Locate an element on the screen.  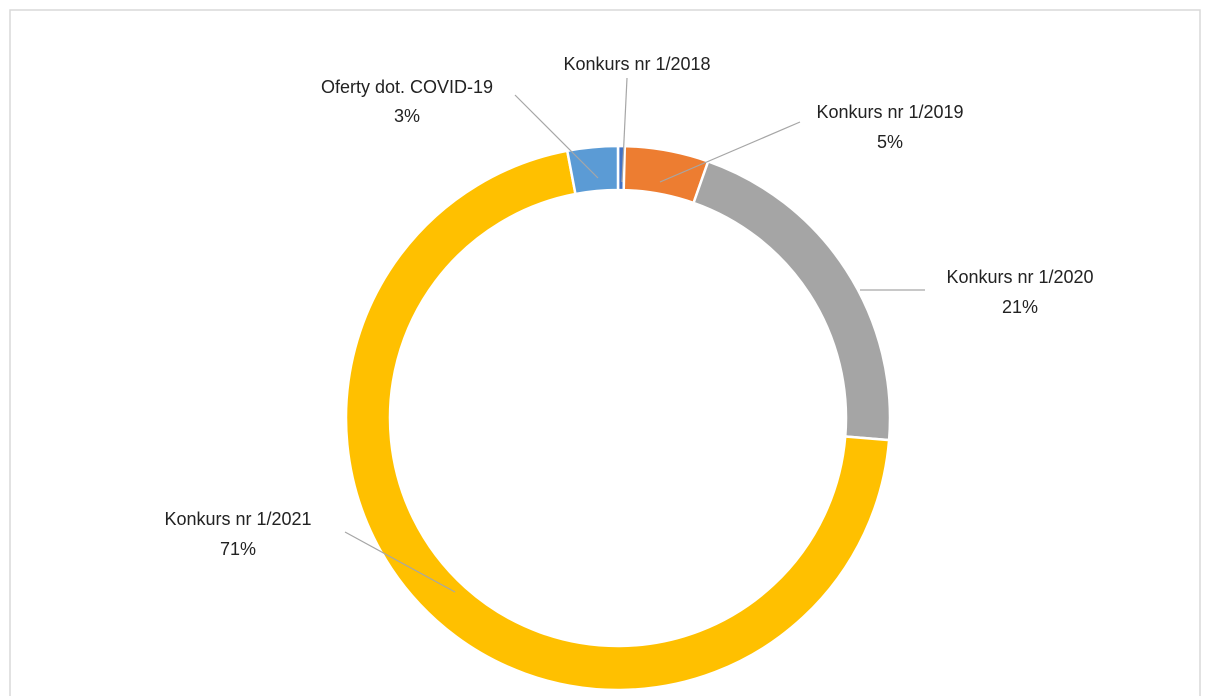
data-label-value: 21% is located at coordinates (1020, 307).